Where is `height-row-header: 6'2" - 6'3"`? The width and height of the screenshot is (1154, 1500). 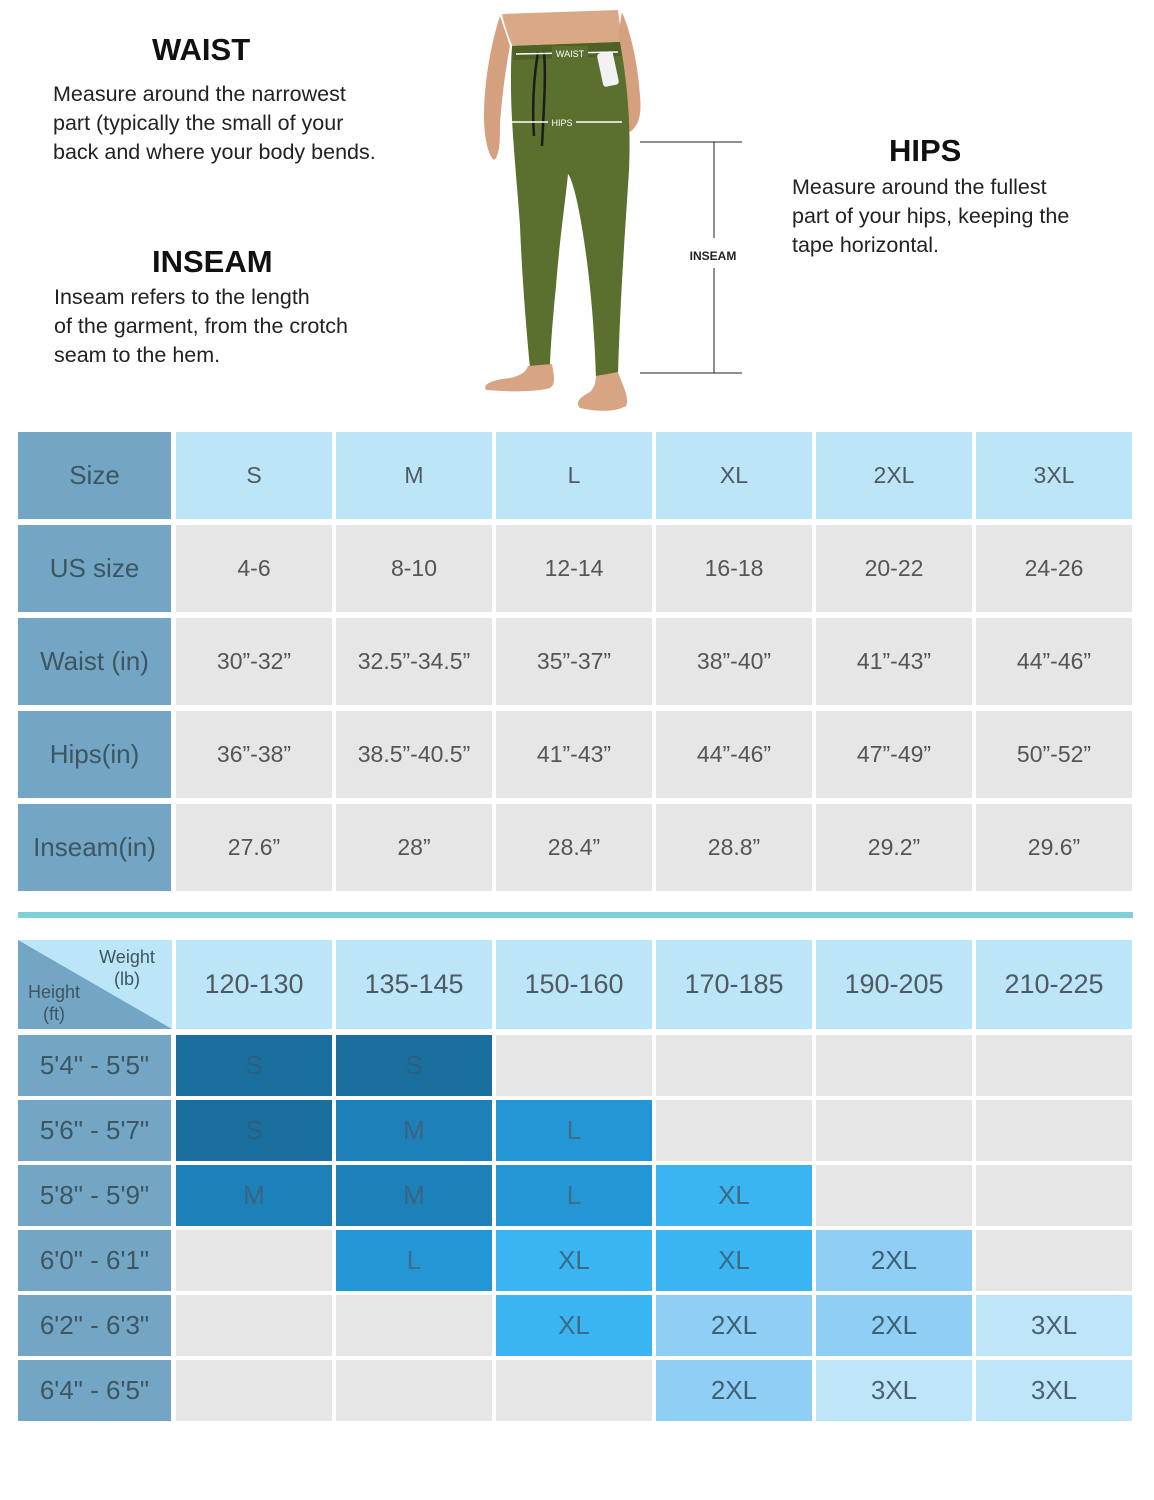
height-row-header: 6'2" - 6'3" is located at coordinates (94, 1325).